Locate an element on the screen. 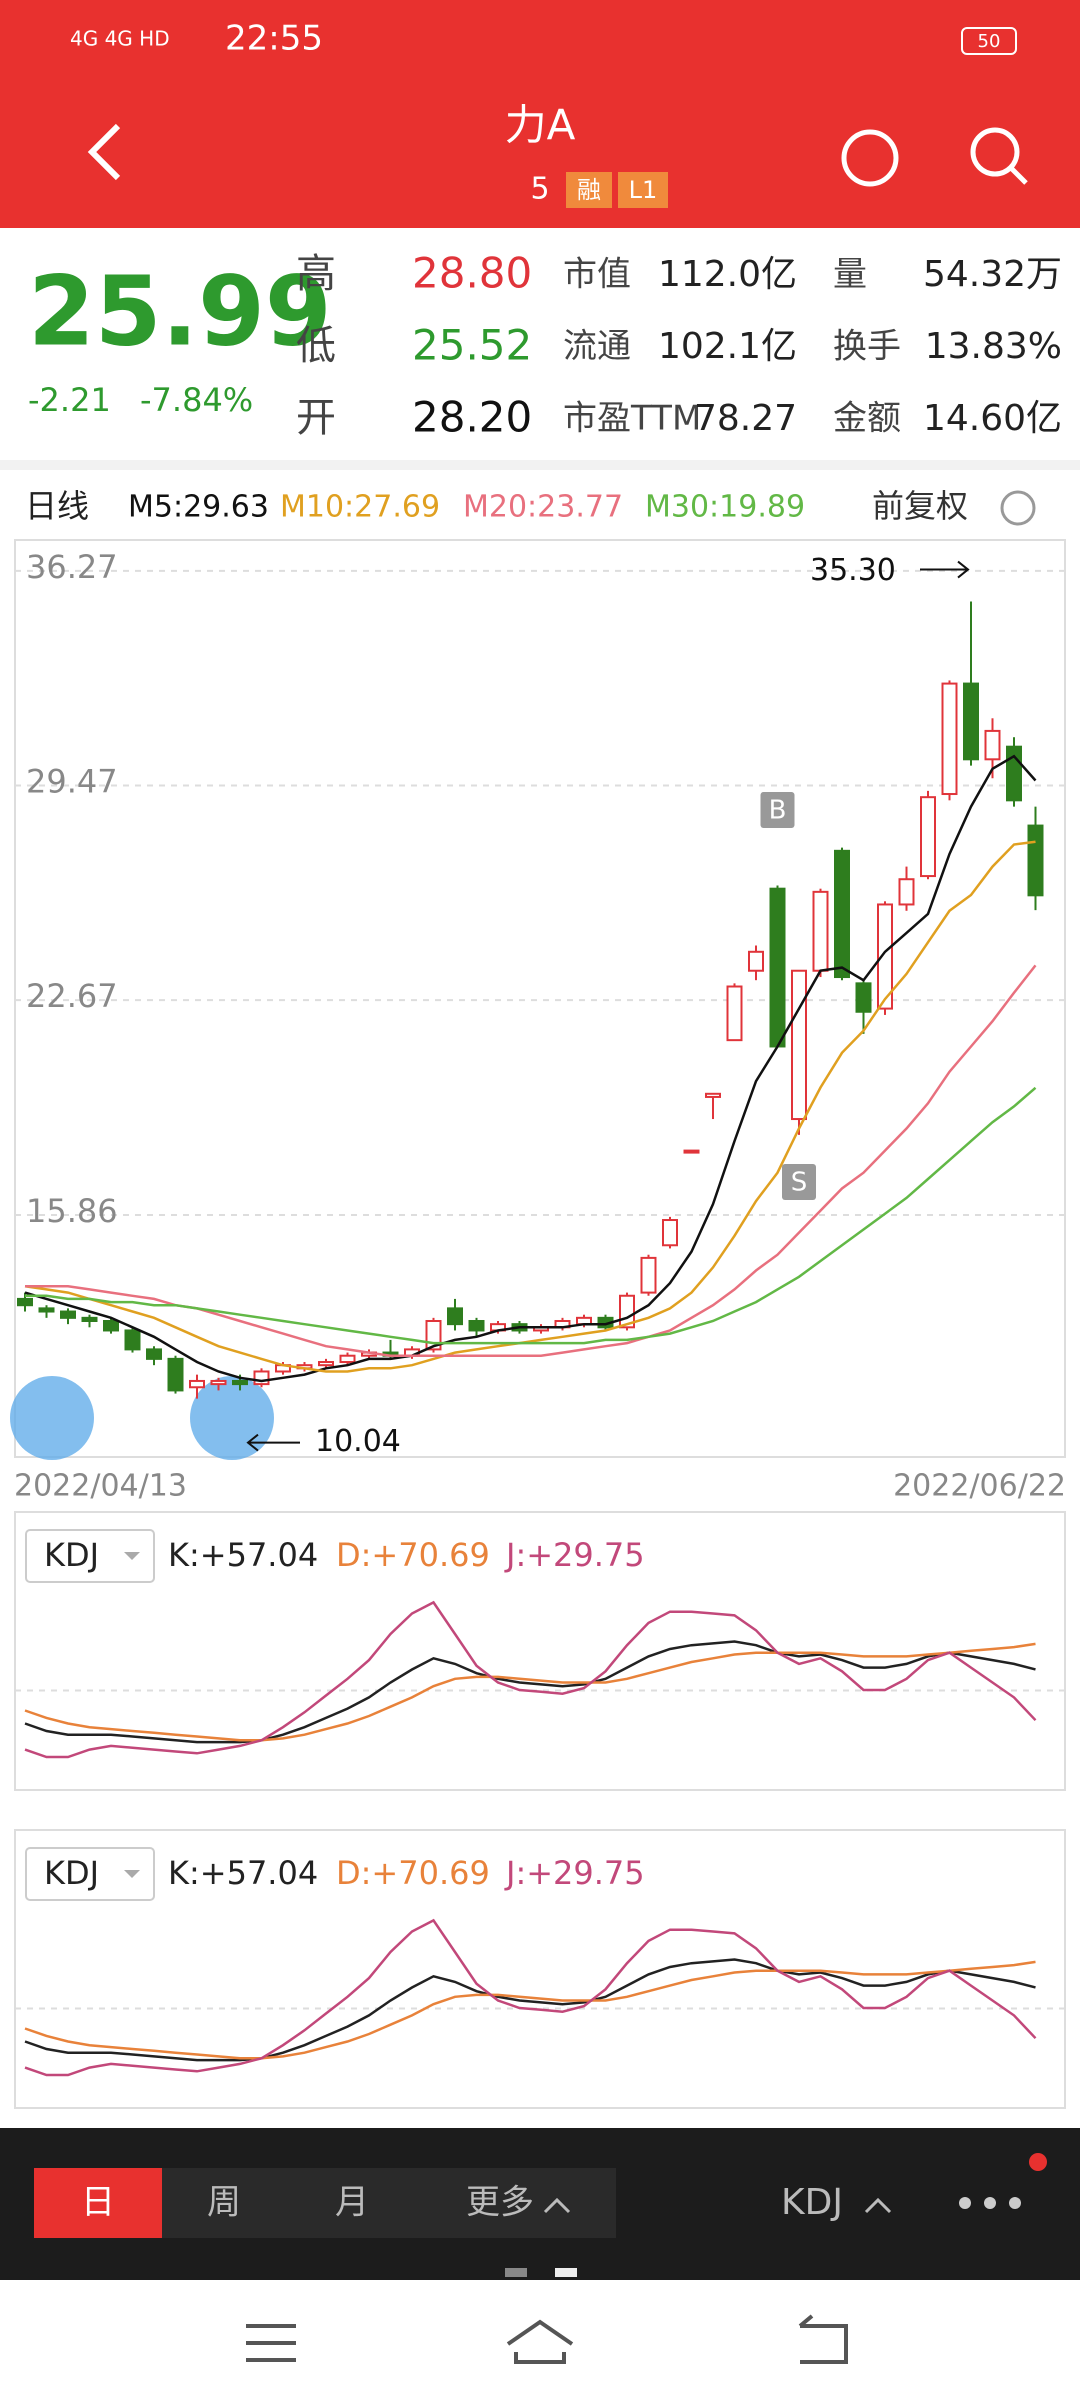 The height and width of the screenshot is (2408, 1080). date-label: 2022/06/22 is located at coordinates (979, 1486).